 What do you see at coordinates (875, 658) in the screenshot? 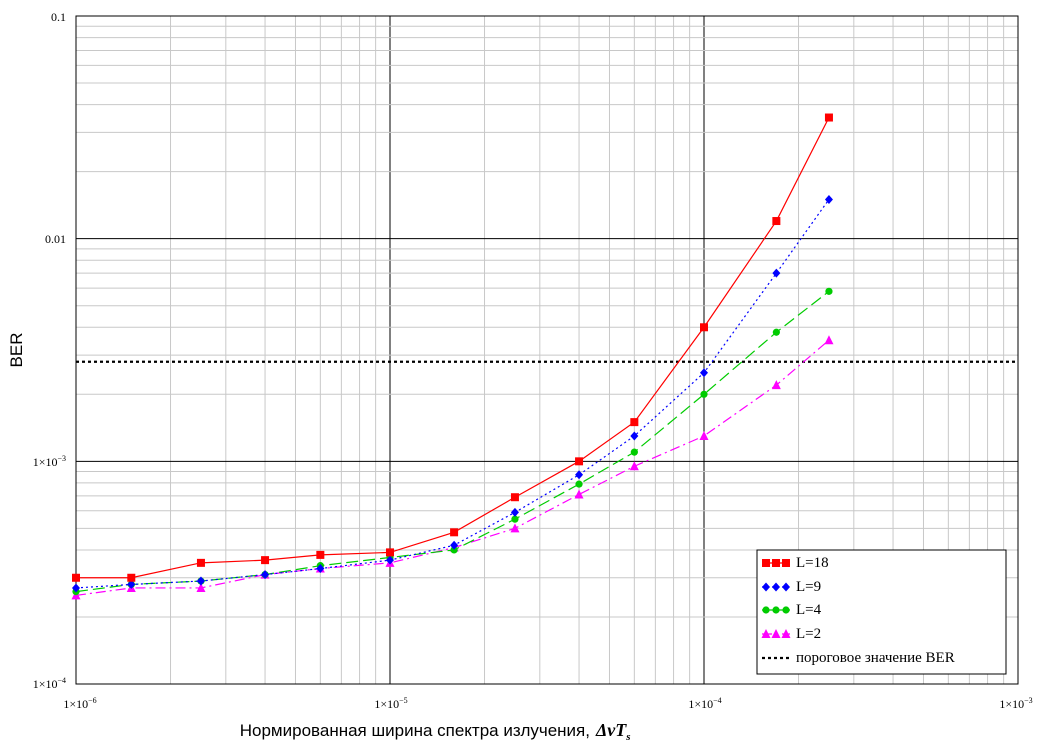
I see `legend-label-threshold: пороговое значение BER` at bounding box center [875, 658].